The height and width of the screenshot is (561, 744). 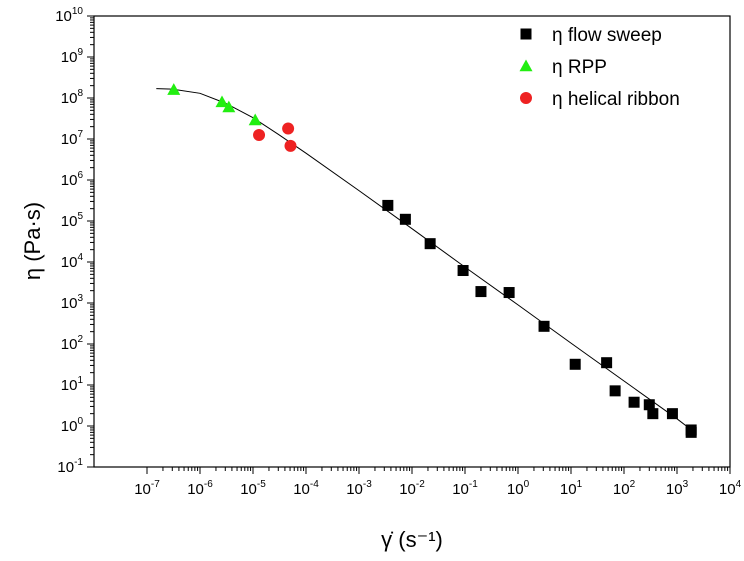 I want to click on y-tick-label: 10¹, so click(x=72, y=384).